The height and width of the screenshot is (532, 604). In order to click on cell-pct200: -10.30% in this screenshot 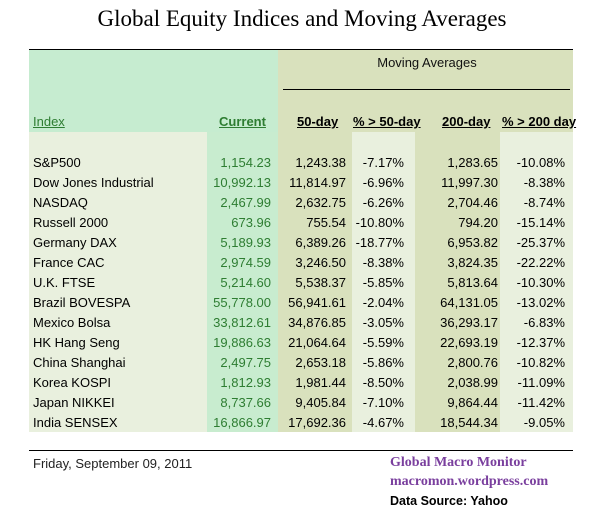, I will do `click(540, 282)`.